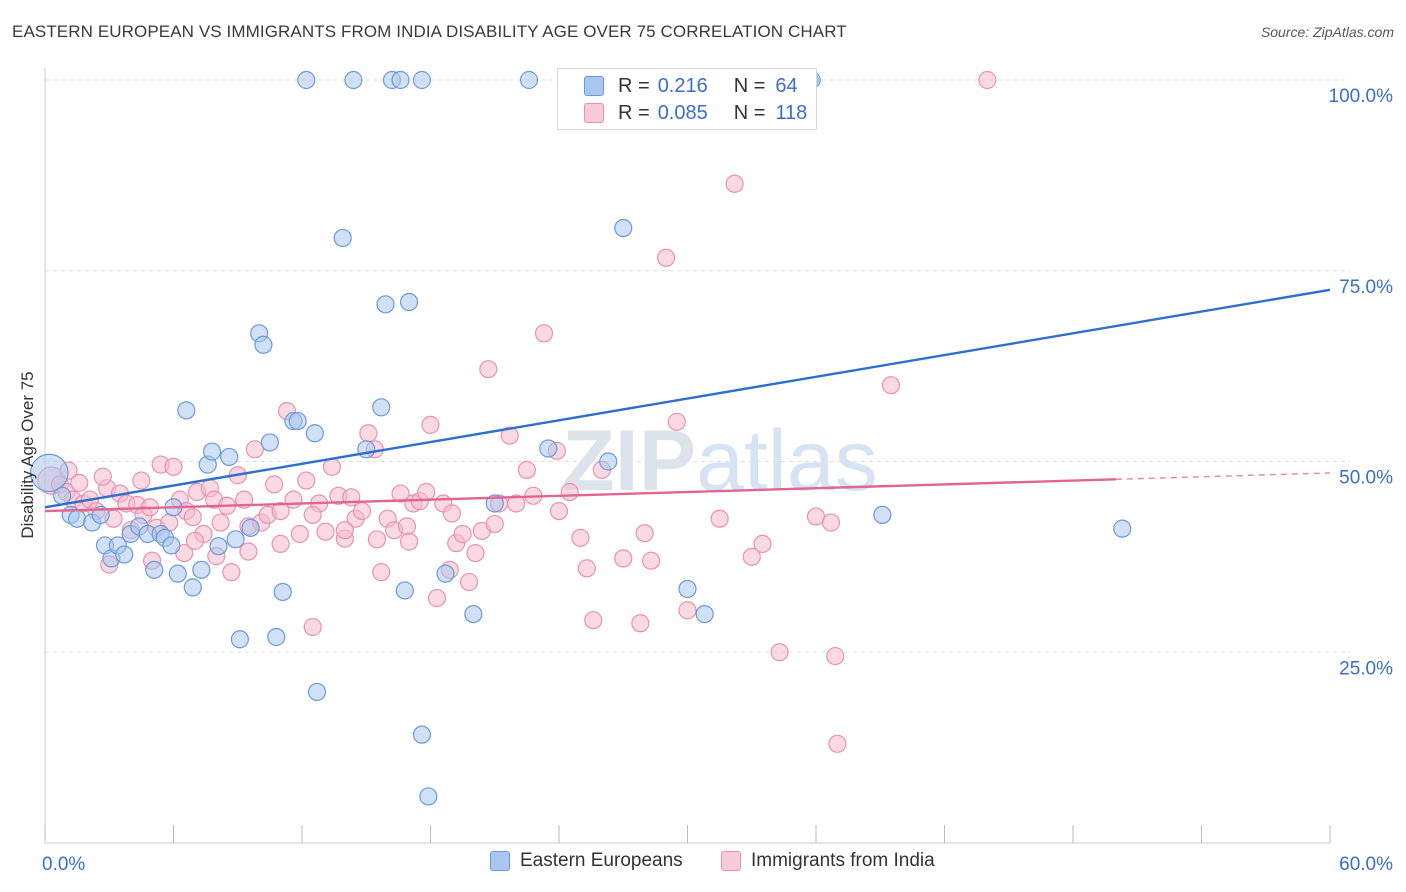  I want to click on y-tick-label: 25.0%, so click(1366, 668).